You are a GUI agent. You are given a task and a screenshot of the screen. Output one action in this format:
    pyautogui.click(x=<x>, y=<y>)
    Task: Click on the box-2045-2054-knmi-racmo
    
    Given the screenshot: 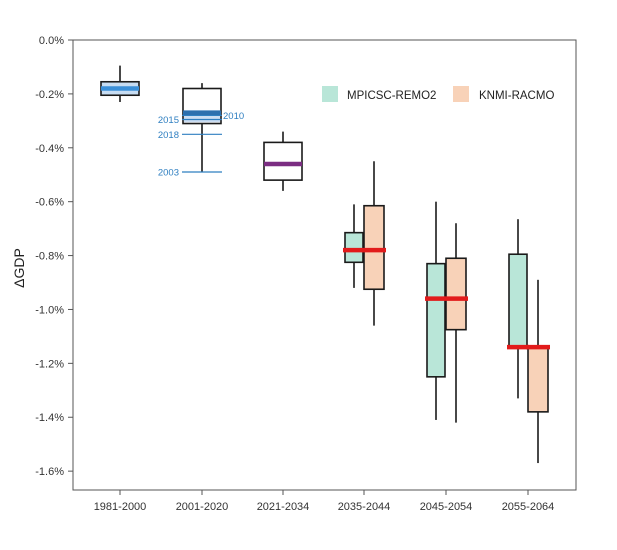 What is the action you would take?
    pyautogui.click(x=456, y=323)
    